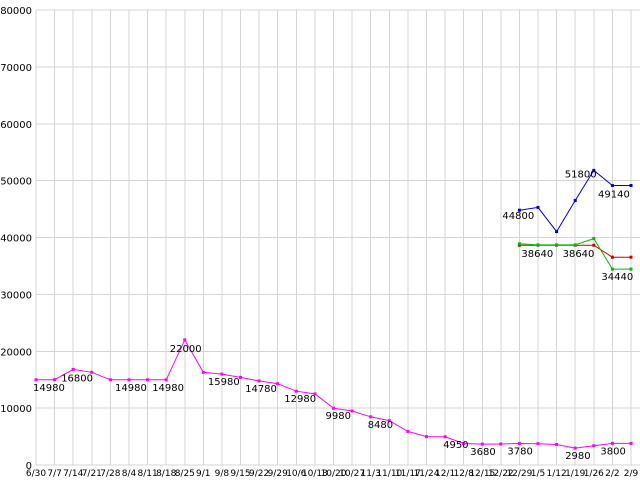  What do you see at coordinates (77, 378) in the screenshot?
I see `data-value-label: 16800` at bounding box center [77, 378].